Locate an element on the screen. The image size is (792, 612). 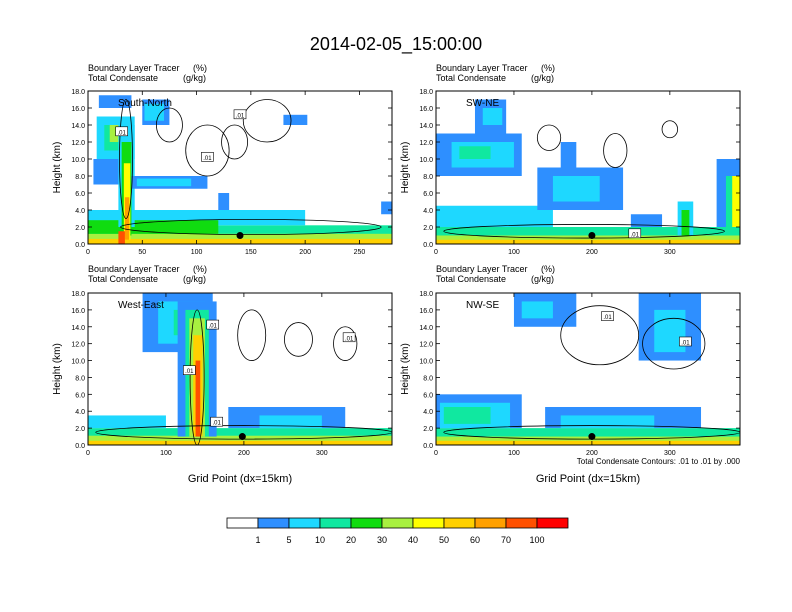
y-tick-label: 6.0 is located at coordinates (428, 395).